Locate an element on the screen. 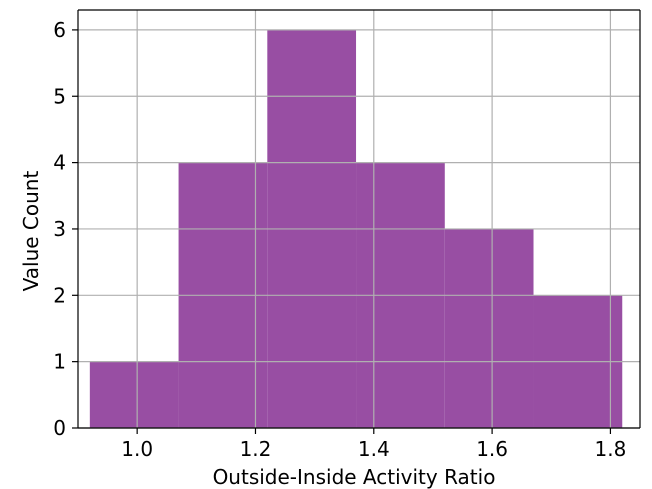 The height and width of the screenshot is (489, 652). x-tick-label-4: 1.8 is located at coordinates (611, 449).